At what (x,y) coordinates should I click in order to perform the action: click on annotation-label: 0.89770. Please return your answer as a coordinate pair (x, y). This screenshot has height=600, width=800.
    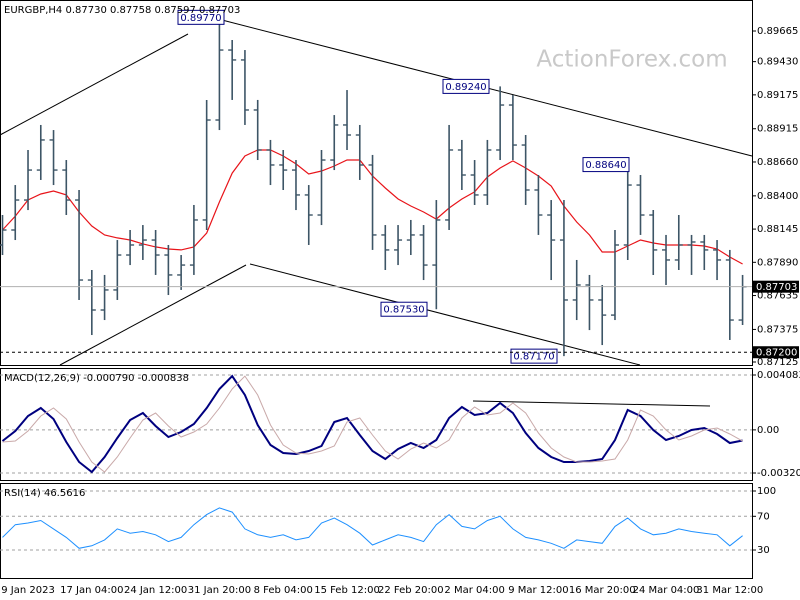
    Looking at the image, I should click on (200, 18).